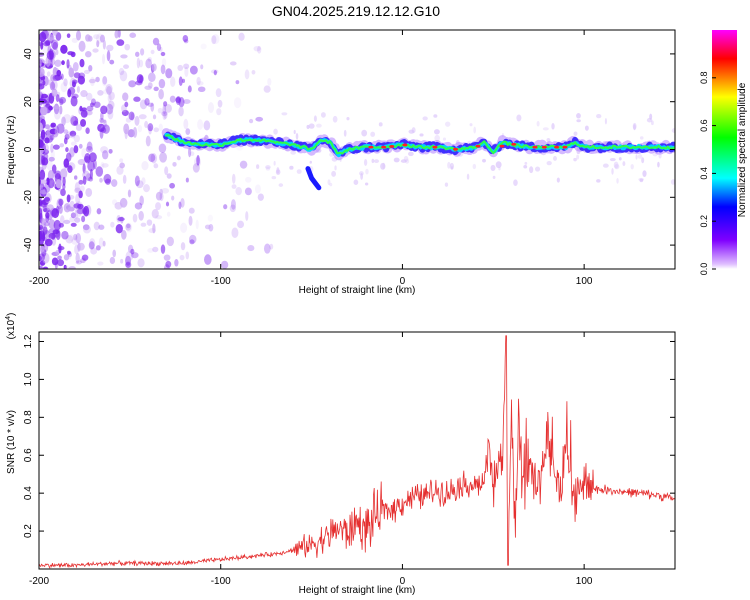 The image size is (750, 600). I want to click on y-tick-label: -20, so click(28, 197).